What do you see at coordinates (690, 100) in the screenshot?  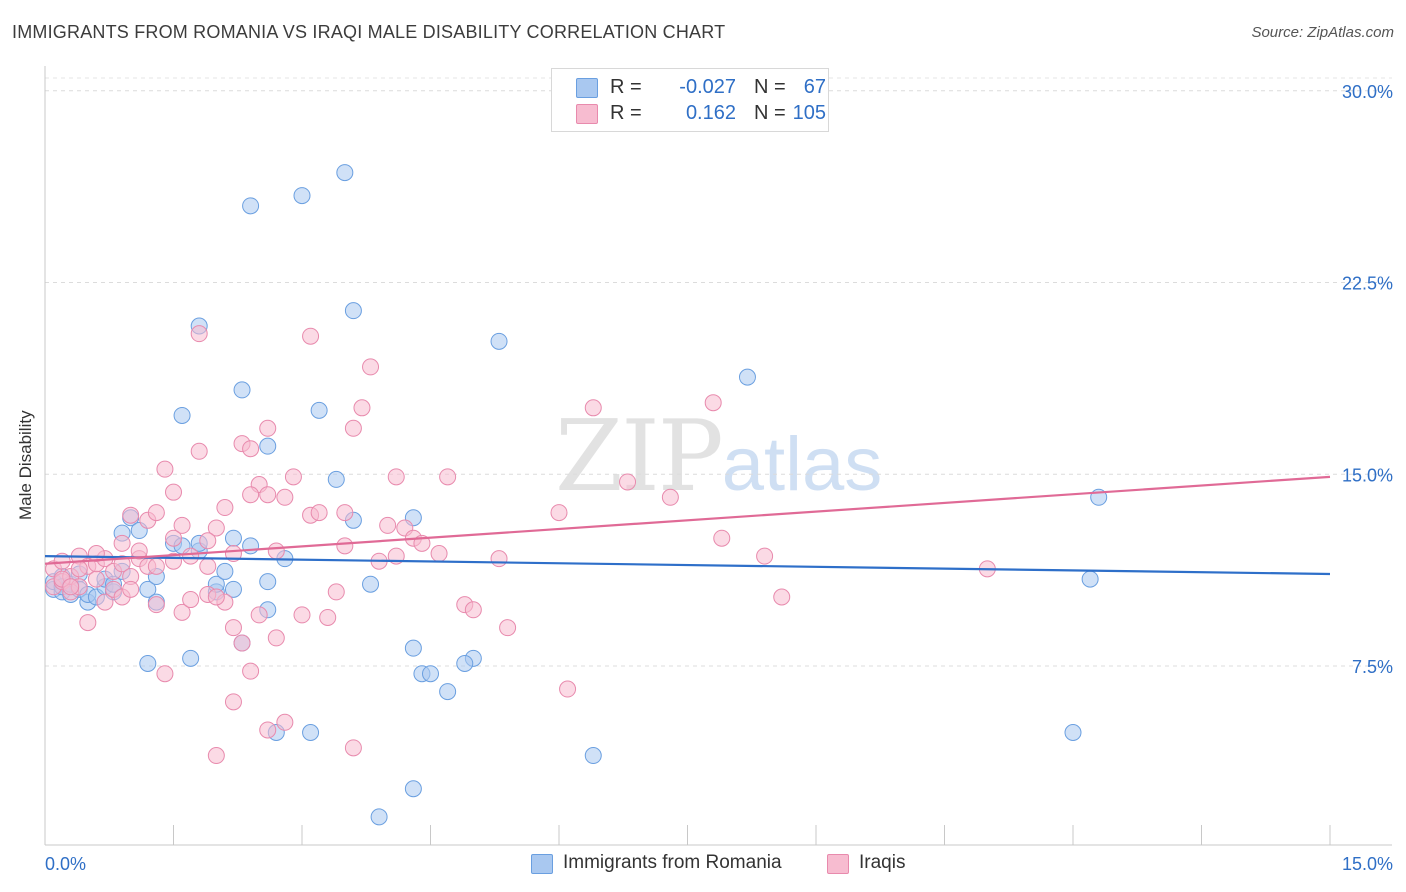 I see `stats-legend: R = -0.027 N = 67 R = 0.162 N = 105` at bounding box center [690, 100].